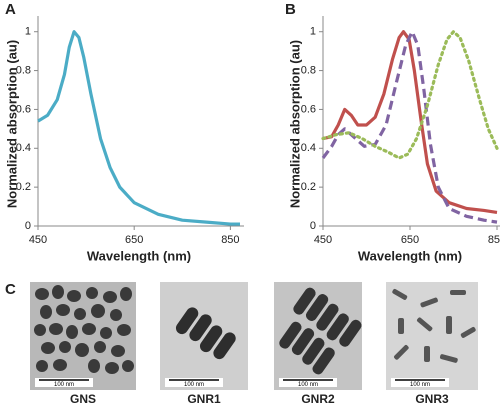  I want to click on panel-label: A, so click(10, 9).